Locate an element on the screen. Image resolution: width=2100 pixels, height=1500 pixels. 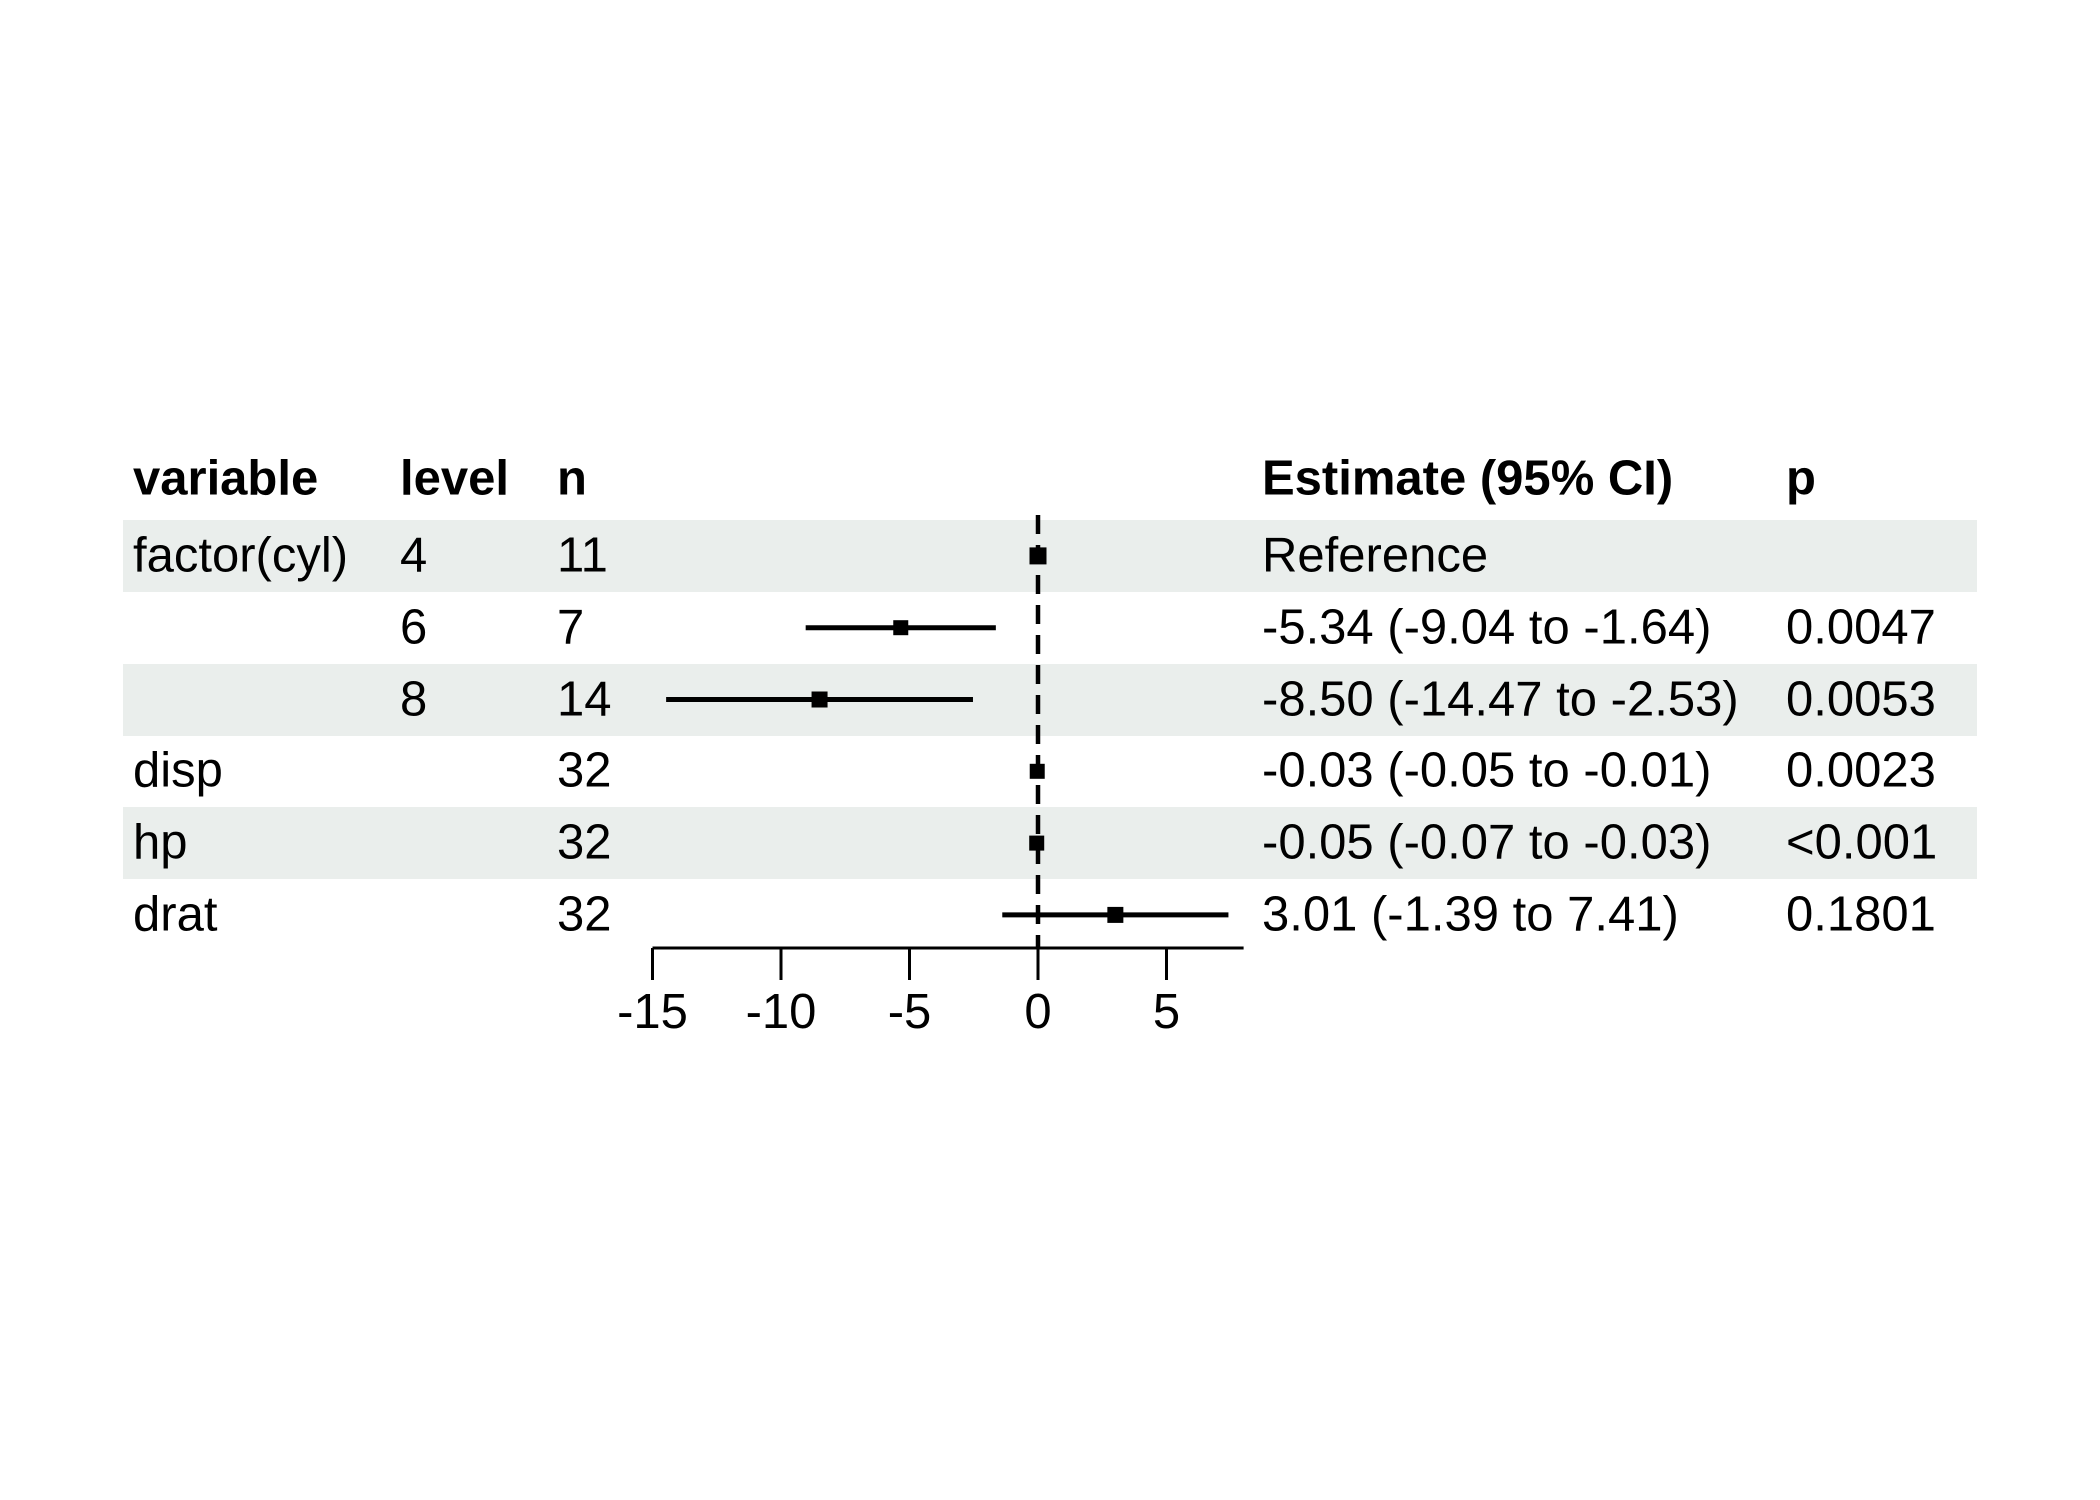
cell-p: <0.001 is located at coordinates (1862, 842).